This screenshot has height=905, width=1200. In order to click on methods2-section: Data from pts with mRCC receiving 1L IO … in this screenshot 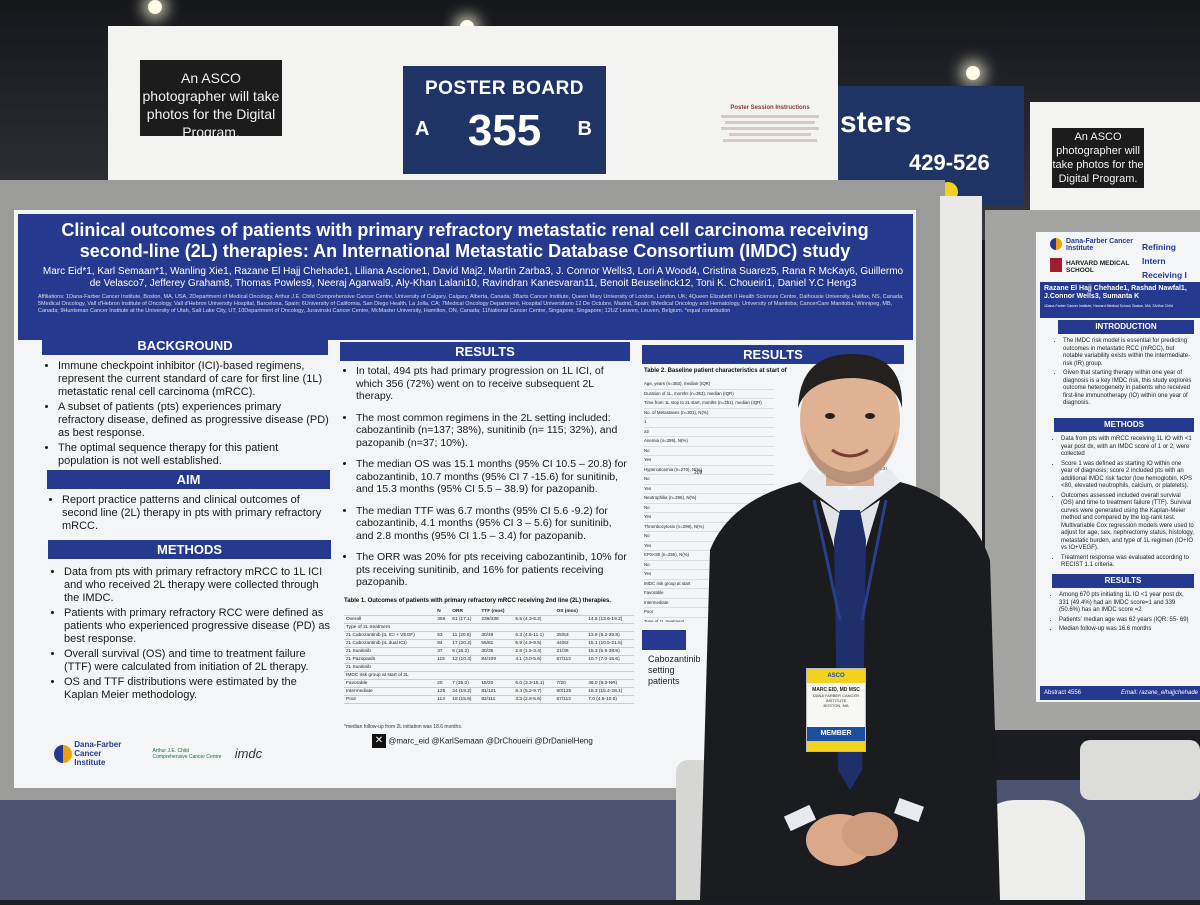, I will do `click(1123, 504)`.